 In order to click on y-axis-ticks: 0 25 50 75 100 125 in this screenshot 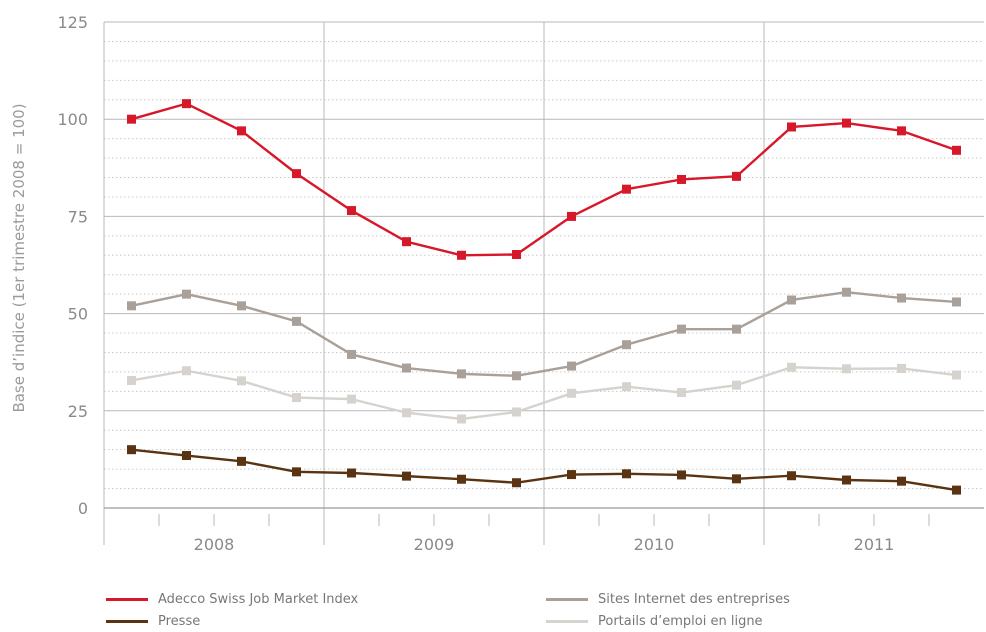, I will do `click(72, 265)`.